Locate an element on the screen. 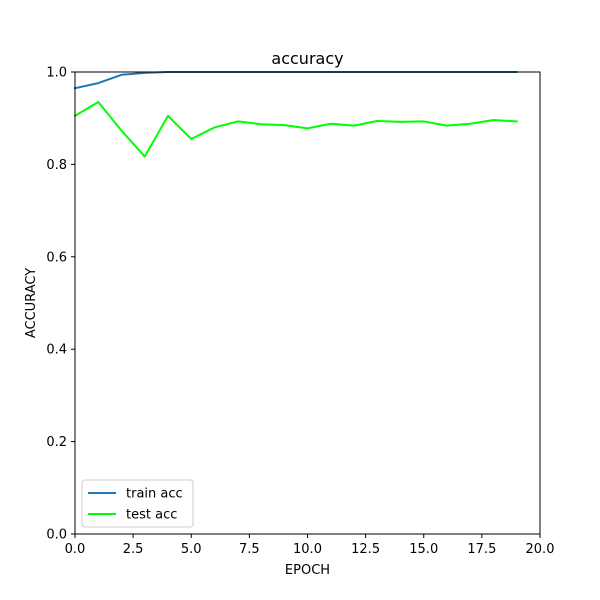 The height and width of the screenshot is (600, 600). plot-series is located at coordinates (295, 114).